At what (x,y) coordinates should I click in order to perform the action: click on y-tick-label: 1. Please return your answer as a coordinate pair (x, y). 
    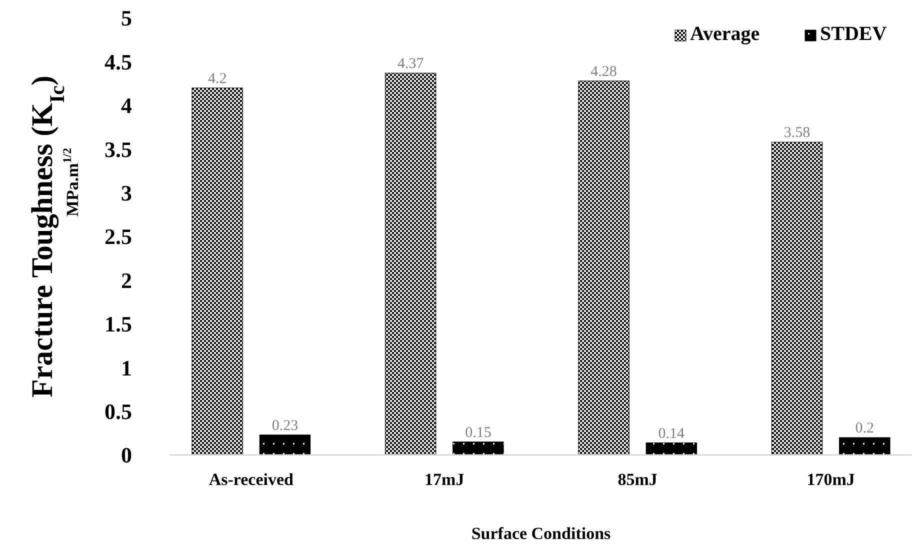
    Looking at the image, I should click on (126, 367).